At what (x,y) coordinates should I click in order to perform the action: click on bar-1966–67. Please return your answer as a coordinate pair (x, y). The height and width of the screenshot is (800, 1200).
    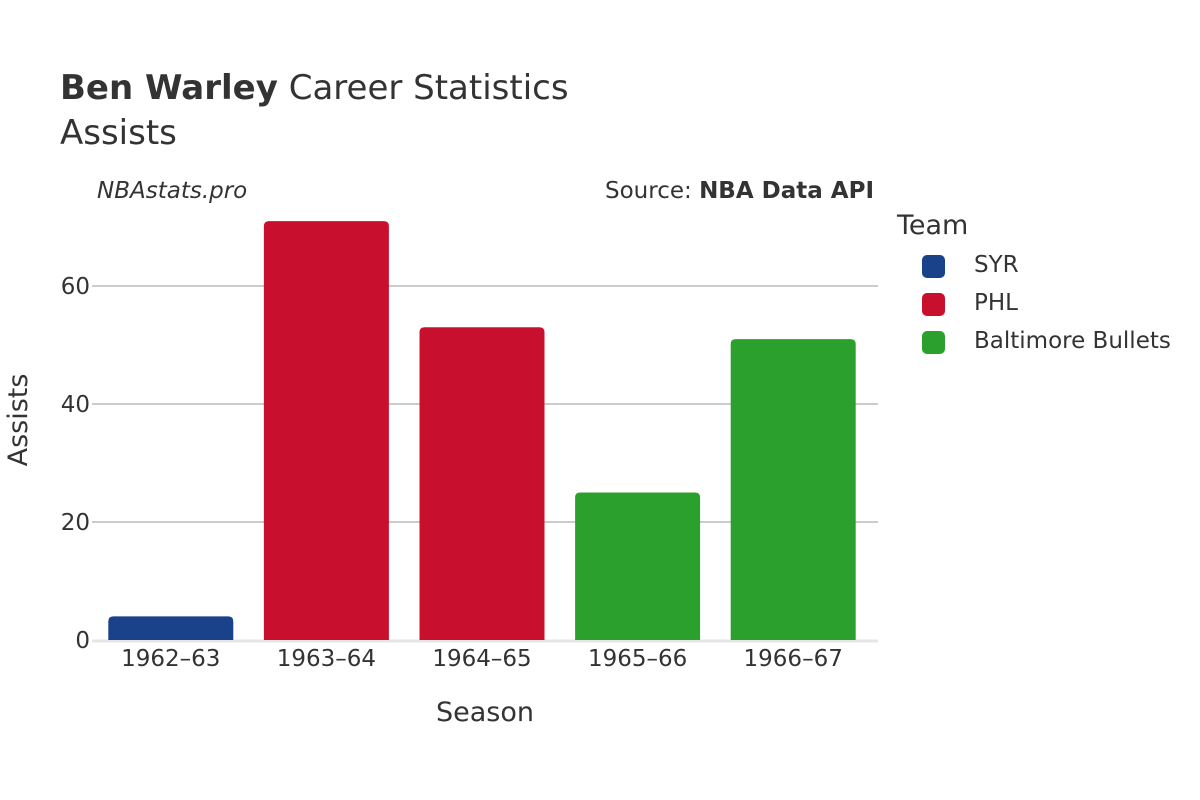
    Looking at the image, I should click on (793, 489).